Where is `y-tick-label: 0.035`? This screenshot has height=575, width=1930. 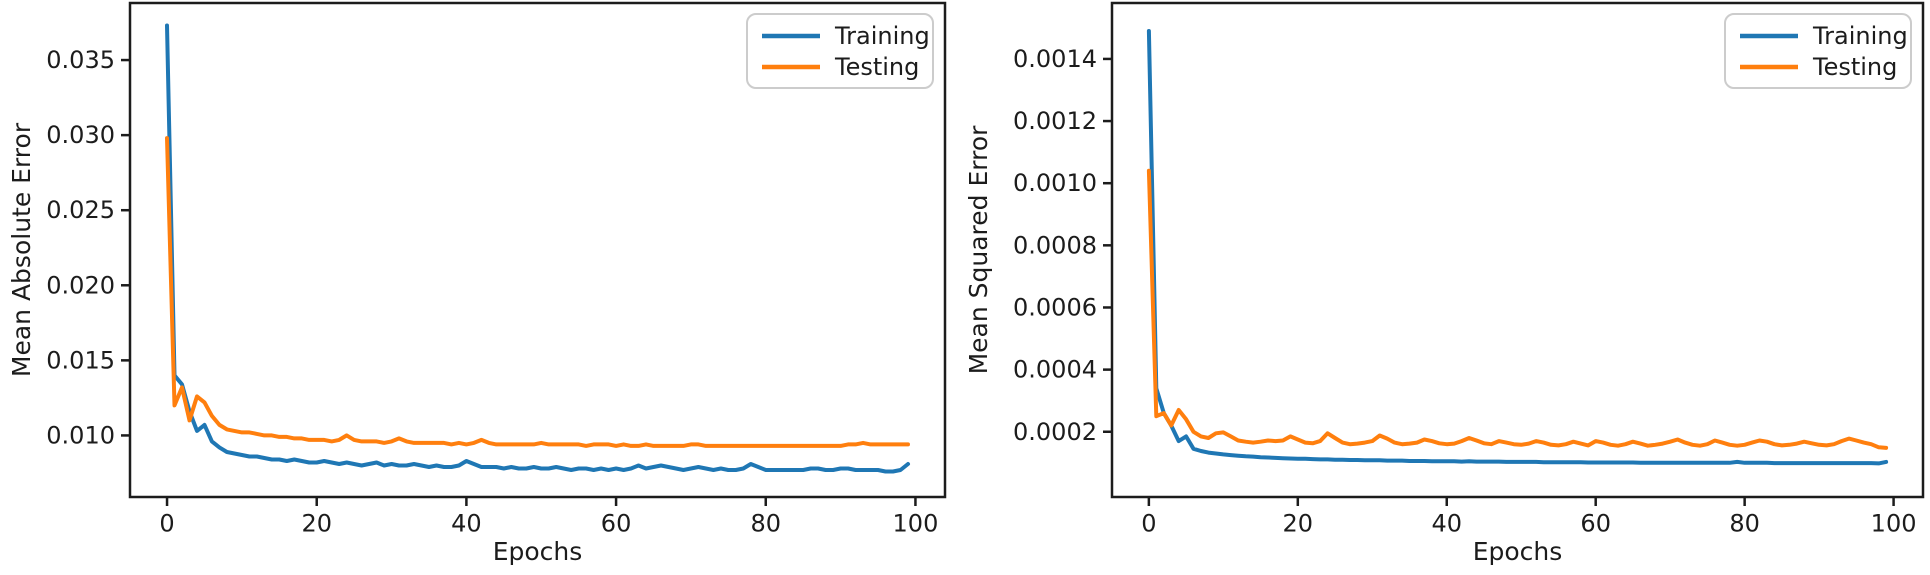 y-tick-label: 0.035 is located at coordinates (80, 60).